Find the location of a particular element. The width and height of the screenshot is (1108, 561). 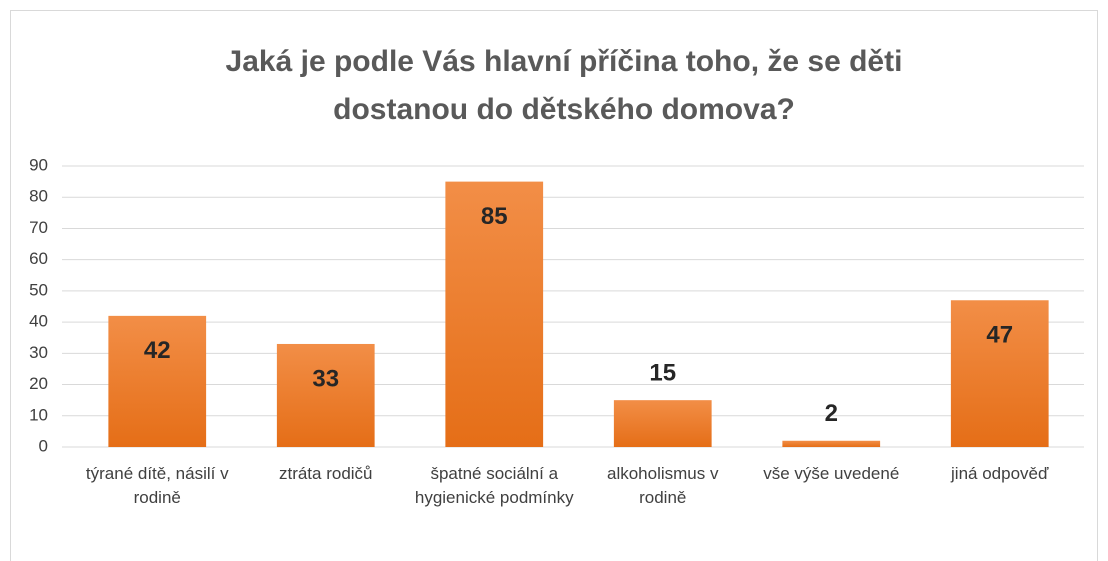

x-tick-label: týrané dítě, násilí v rodině is located at coordinates (157, 485).